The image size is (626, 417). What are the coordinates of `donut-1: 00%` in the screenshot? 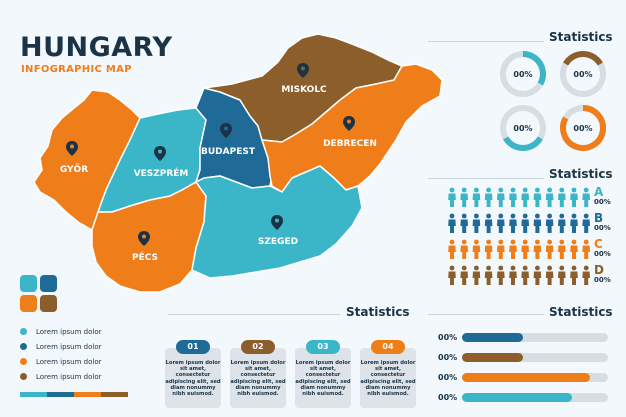 It's located at (523, 74).